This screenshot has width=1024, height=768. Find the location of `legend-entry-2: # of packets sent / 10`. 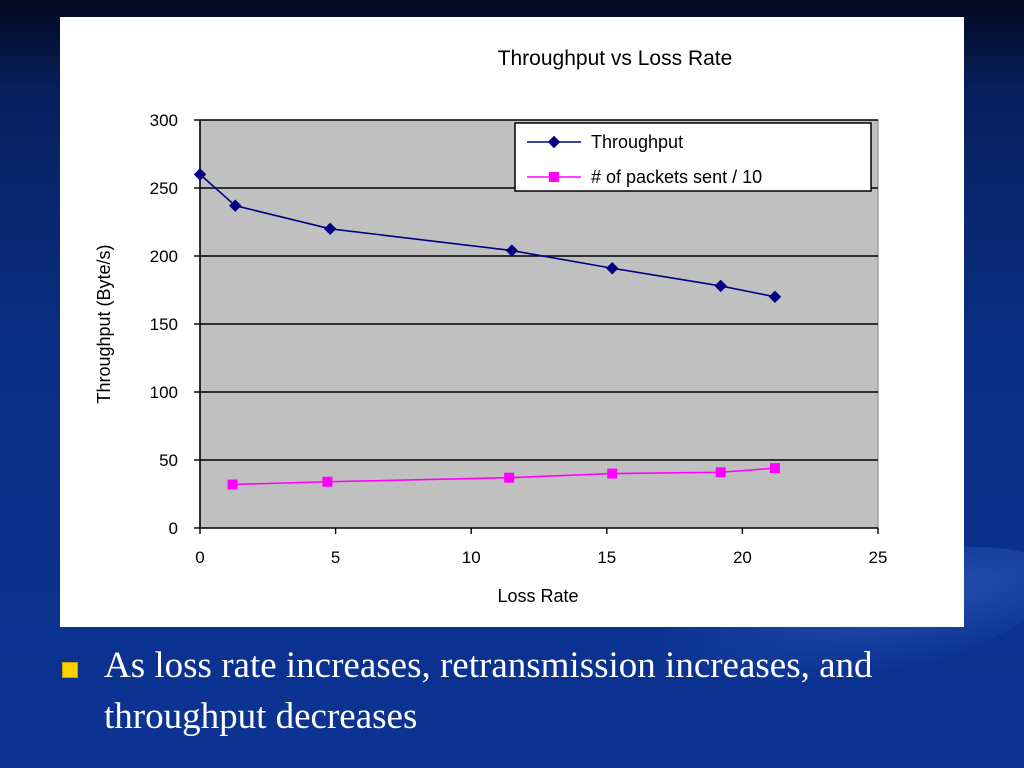

legend-entry-2: # of packets sent / 10 is located at coordinates (644, 177).